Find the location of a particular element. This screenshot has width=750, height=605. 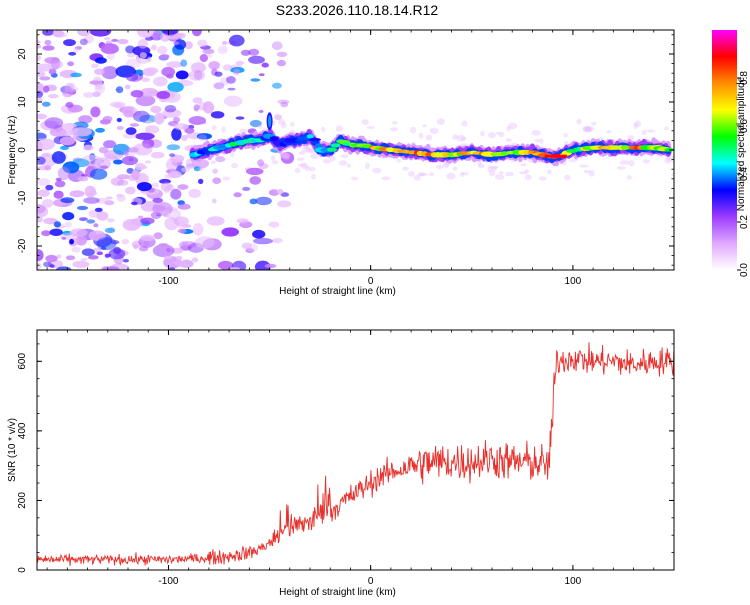

colorbar-tick-label: 0.0 is located at coordinates (744, 270).